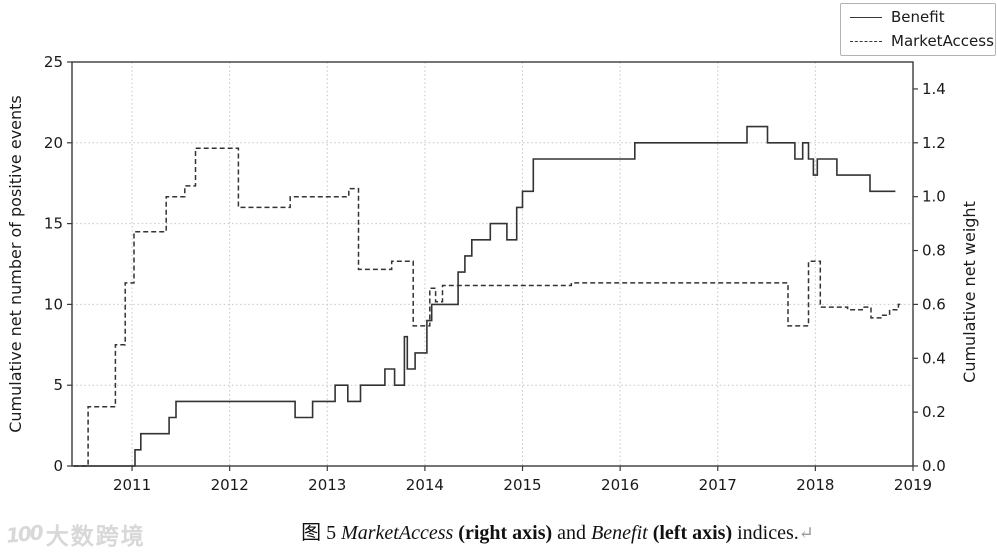 This screenshot has height=555, width=997. Describe the element at coordinates (913, 485) in the screenshot. I see `x-tick-label: 2019` at that location.